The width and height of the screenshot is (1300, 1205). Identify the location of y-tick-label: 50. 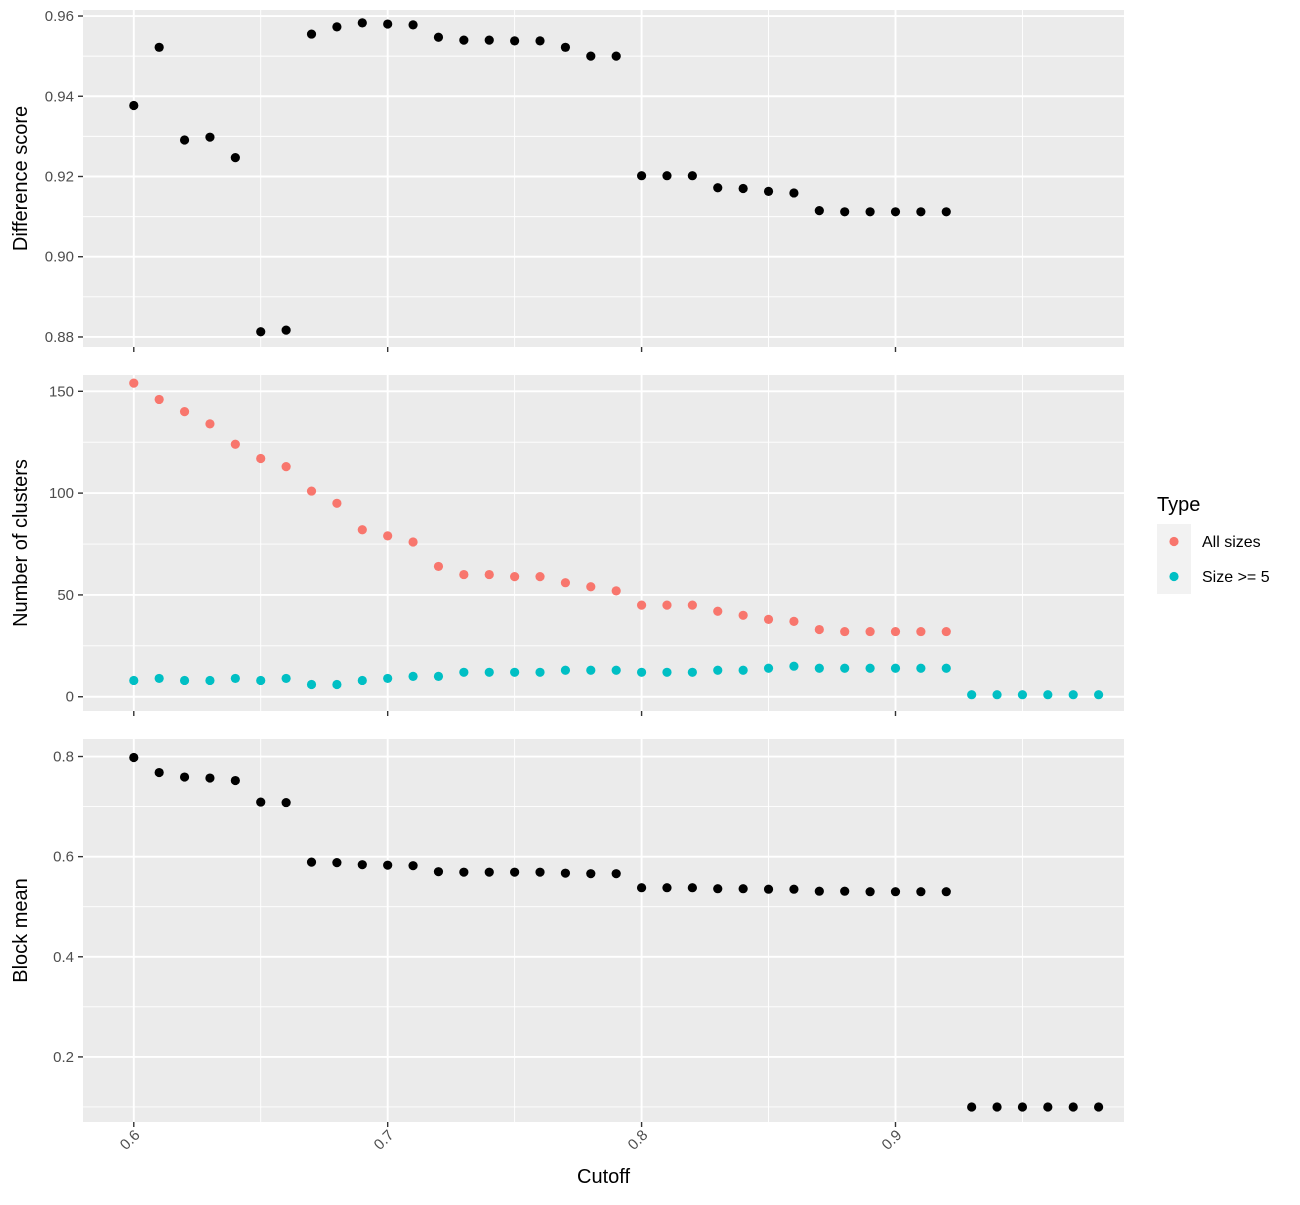
(65, 595).